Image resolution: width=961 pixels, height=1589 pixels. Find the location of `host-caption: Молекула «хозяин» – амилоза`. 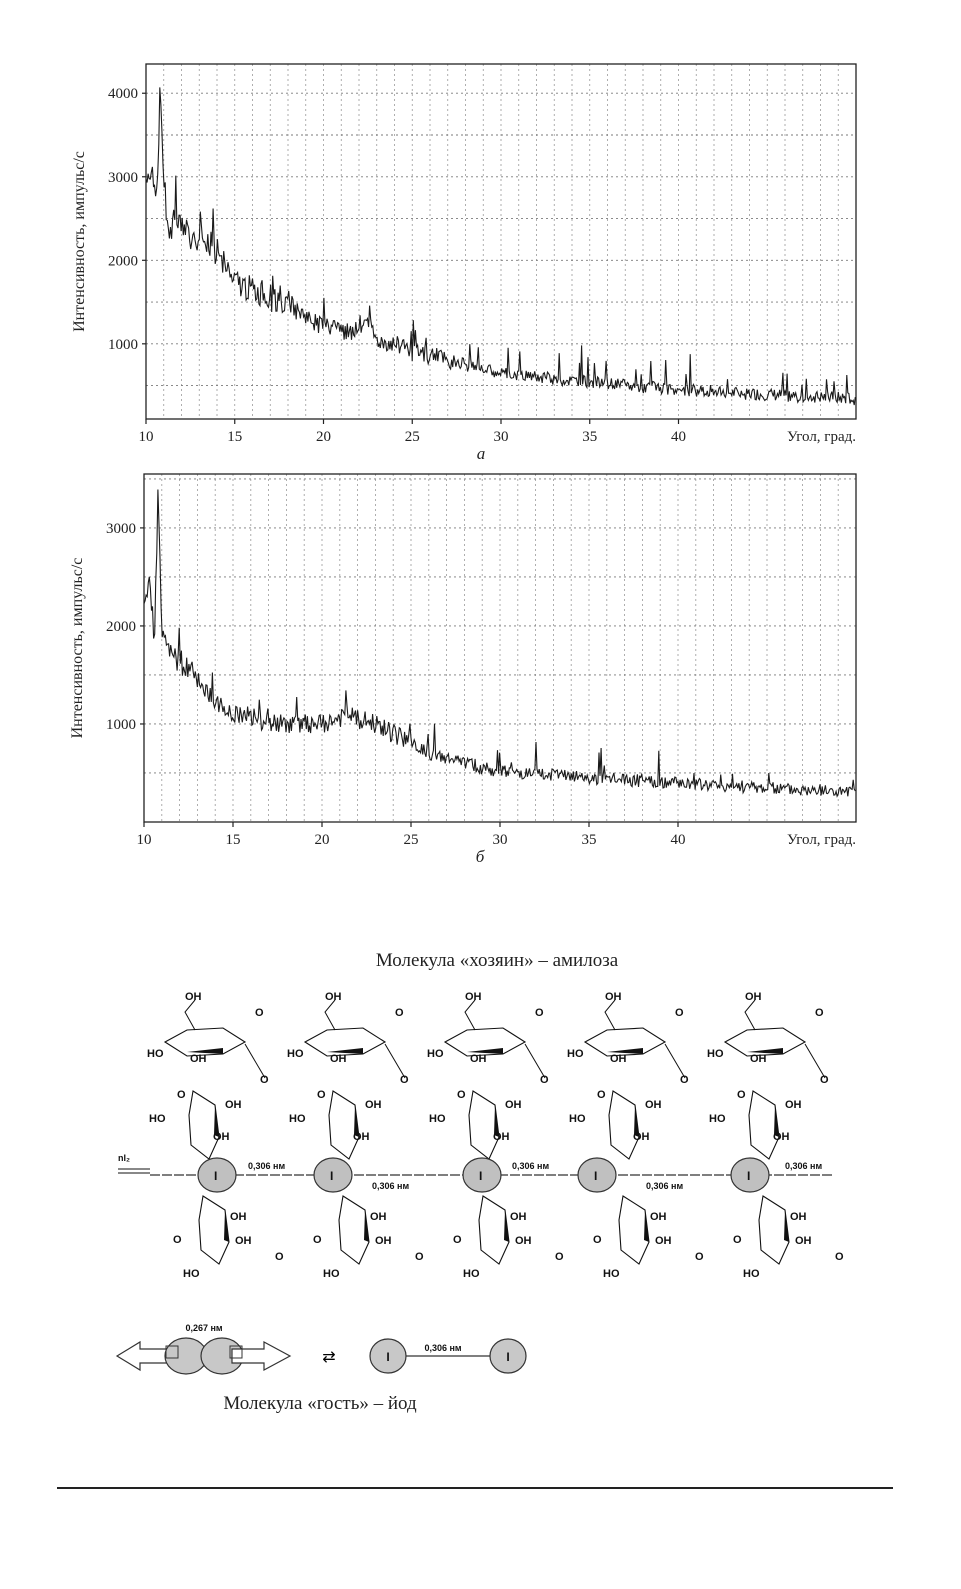

host-caption: Молекула «хозяин» – амилоза is located at coordinates (497, 960).